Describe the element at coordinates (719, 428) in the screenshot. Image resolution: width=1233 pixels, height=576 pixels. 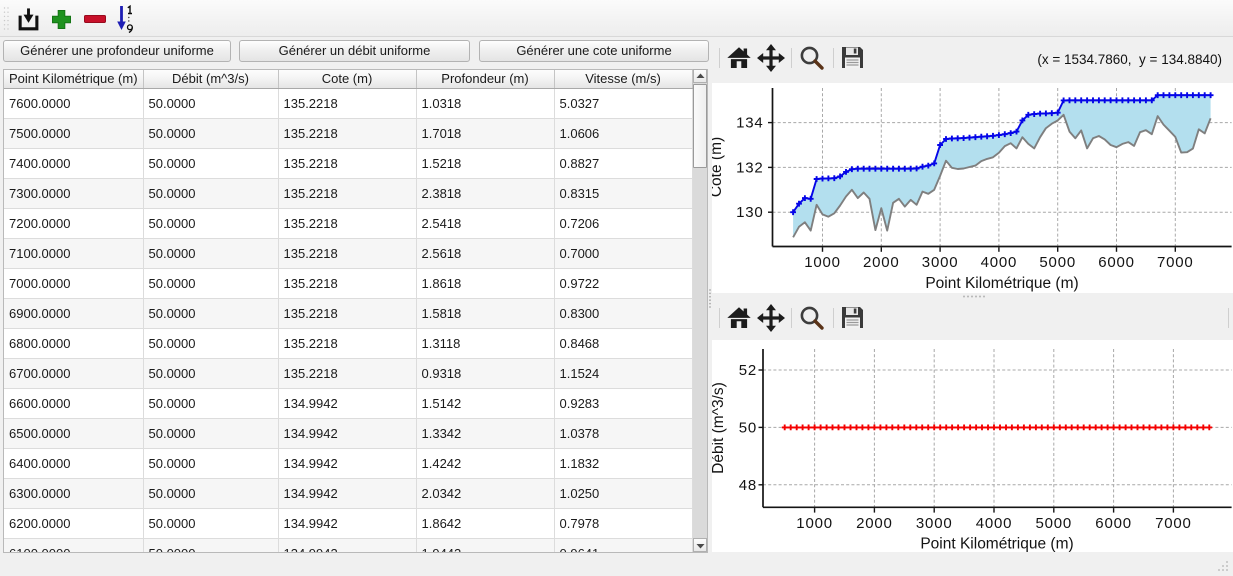
I see `svg-text: Débit (m^3/s)` at that location.